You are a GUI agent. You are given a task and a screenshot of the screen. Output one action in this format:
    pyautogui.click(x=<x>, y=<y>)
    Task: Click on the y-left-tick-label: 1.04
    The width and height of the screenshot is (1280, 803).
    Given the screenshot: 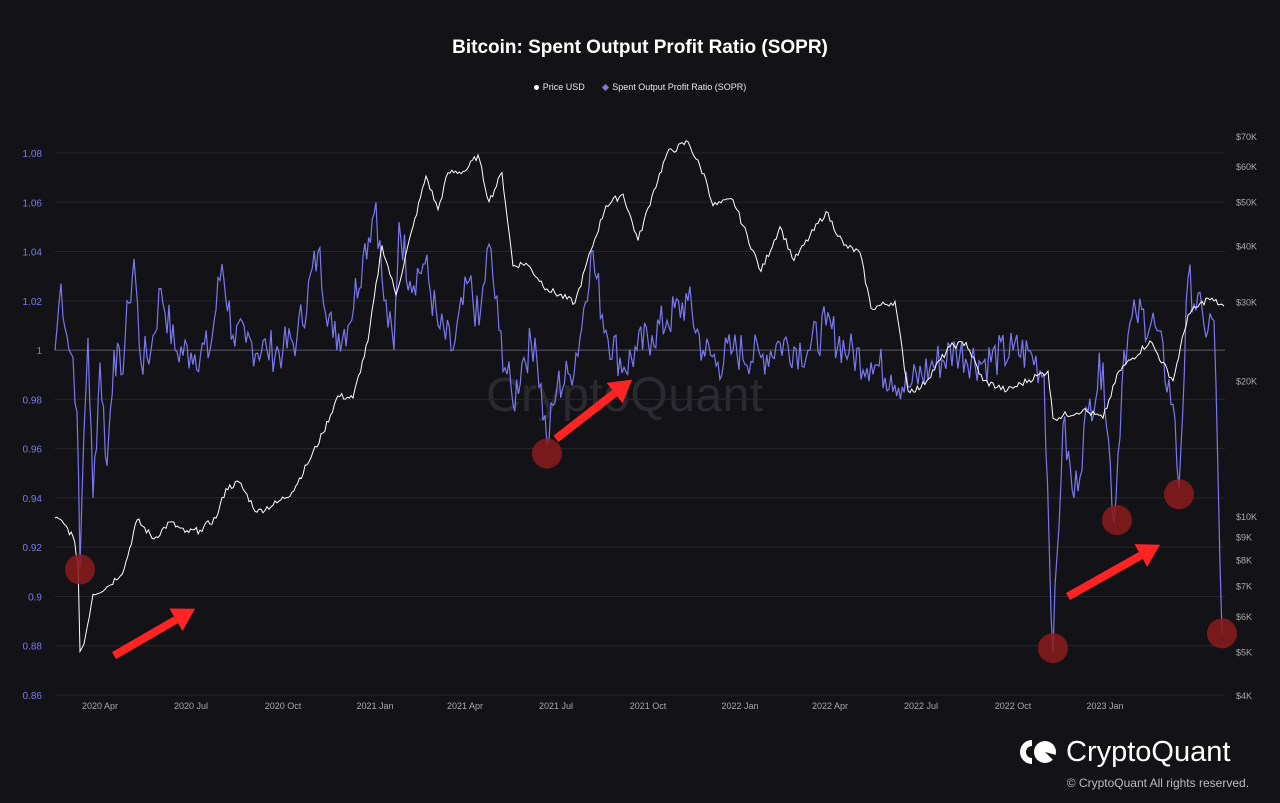 What is the action you would take?
    pyautogui.click(x=33, y=253)
    